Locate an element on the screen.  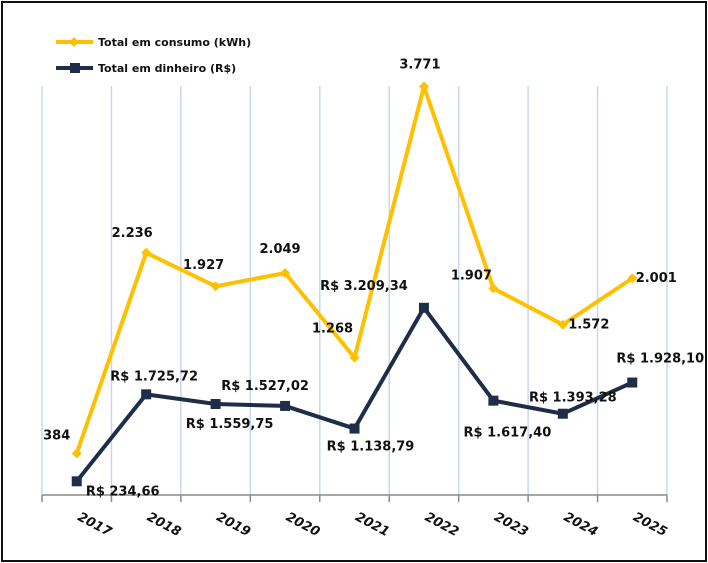
x-tick-label: 2025 is located at coordinates (649, 525).